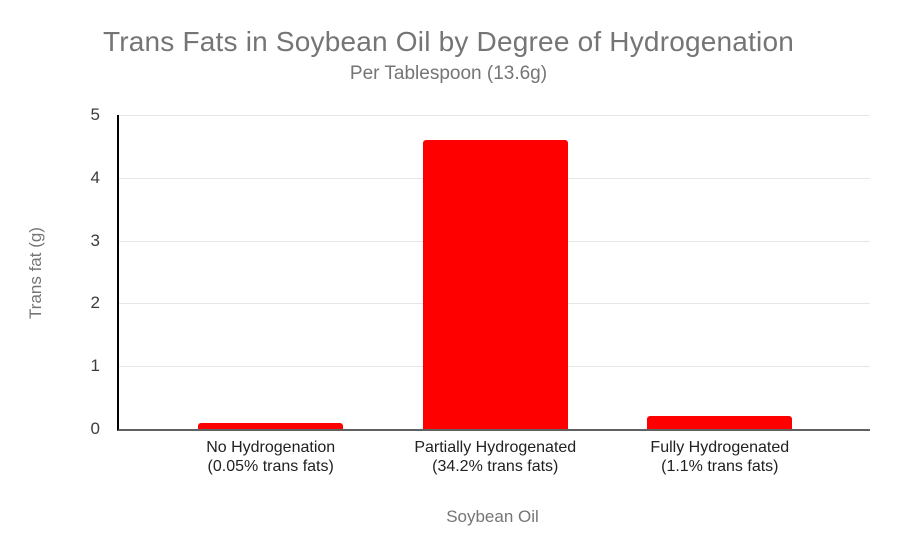  I want to click on y-tick-label-1: 1, so click(95, 366).